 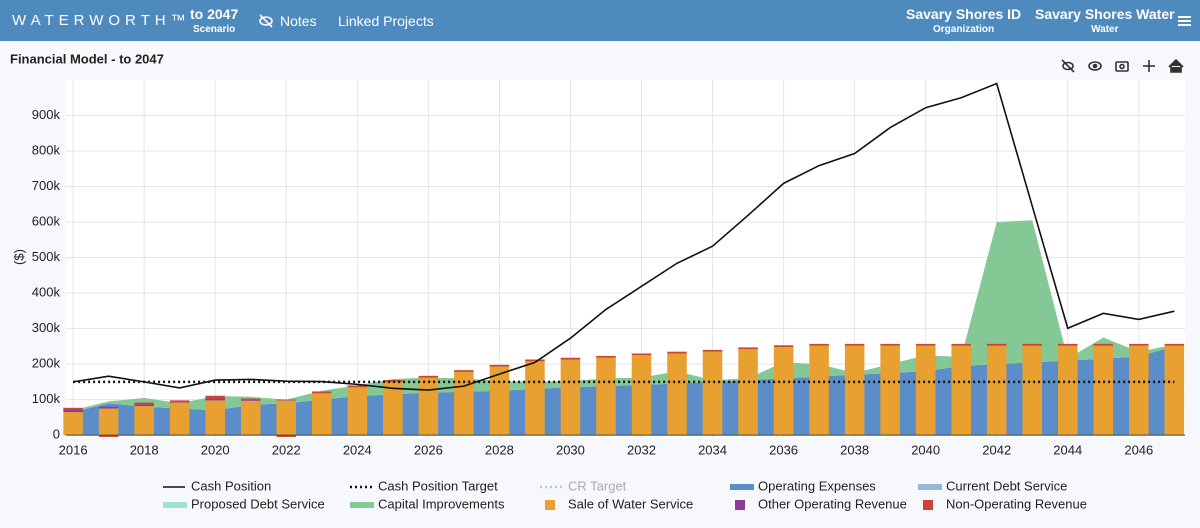 I want to click on linked-projects: Linked Projects, so click(x=386, y=20).